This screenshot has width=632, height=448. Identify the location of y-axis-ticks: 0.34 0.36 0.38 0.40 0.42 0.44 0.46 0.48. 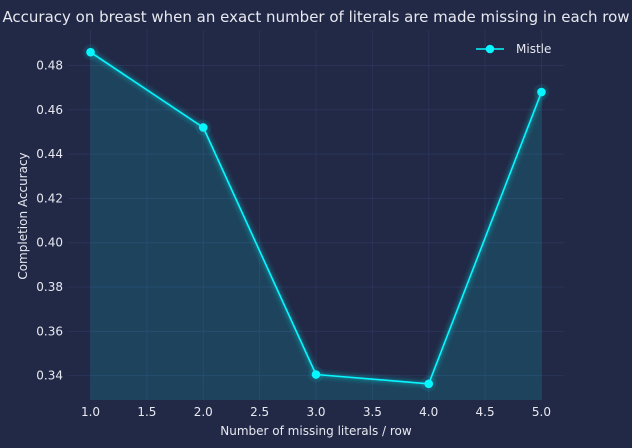
(49, 220).